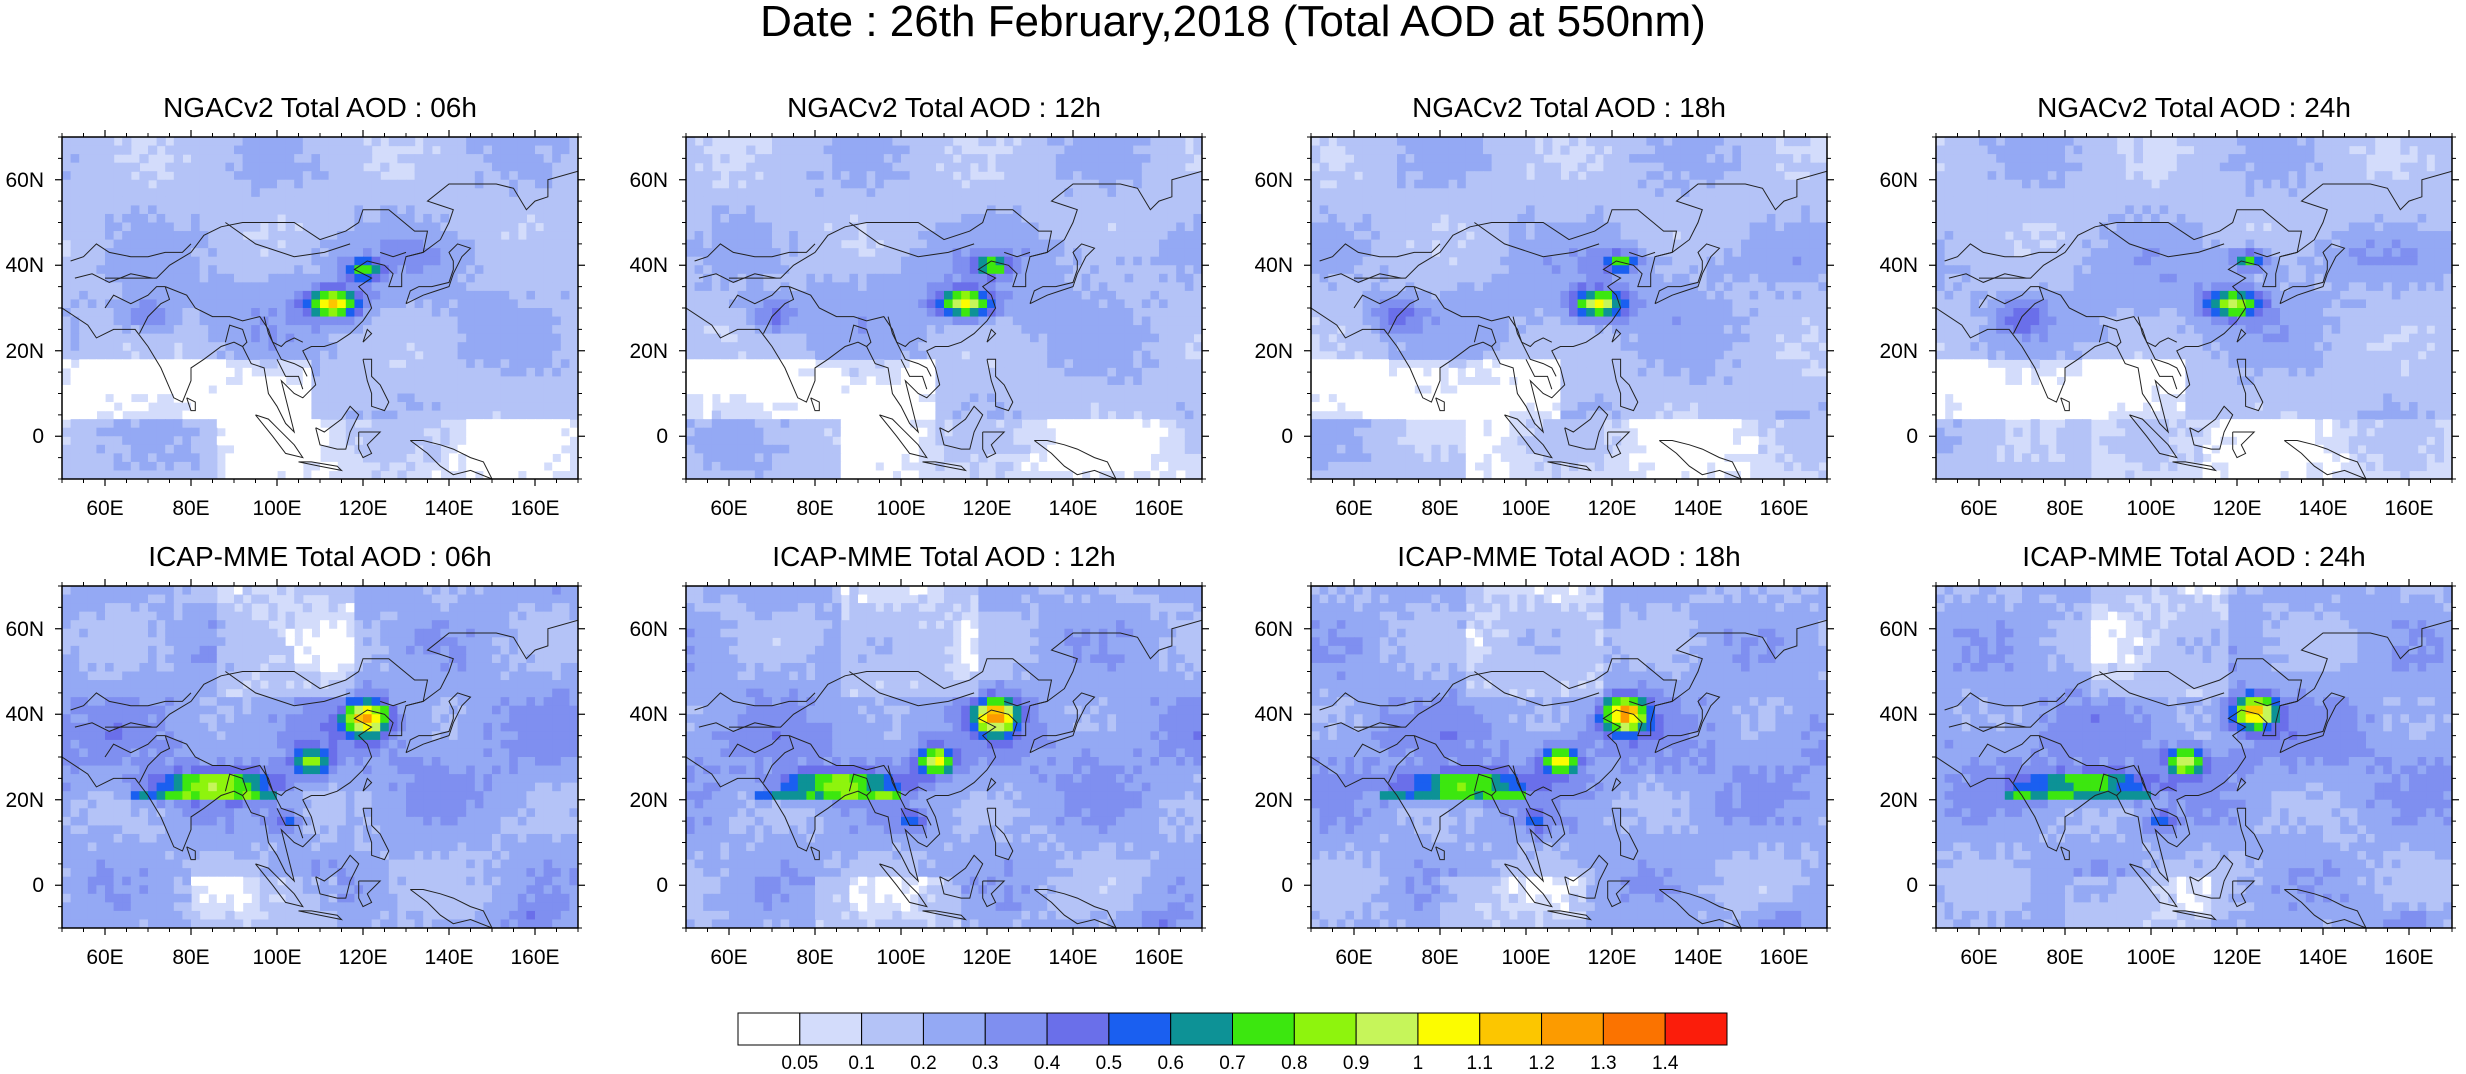 Image resolution: width=2466 pixels, height=1074 pixels. What do you see at coordinates (1233, 1063) in the screenshot?
I see `colorbar-label: 0.7` at bounding box center [1233, 1063].